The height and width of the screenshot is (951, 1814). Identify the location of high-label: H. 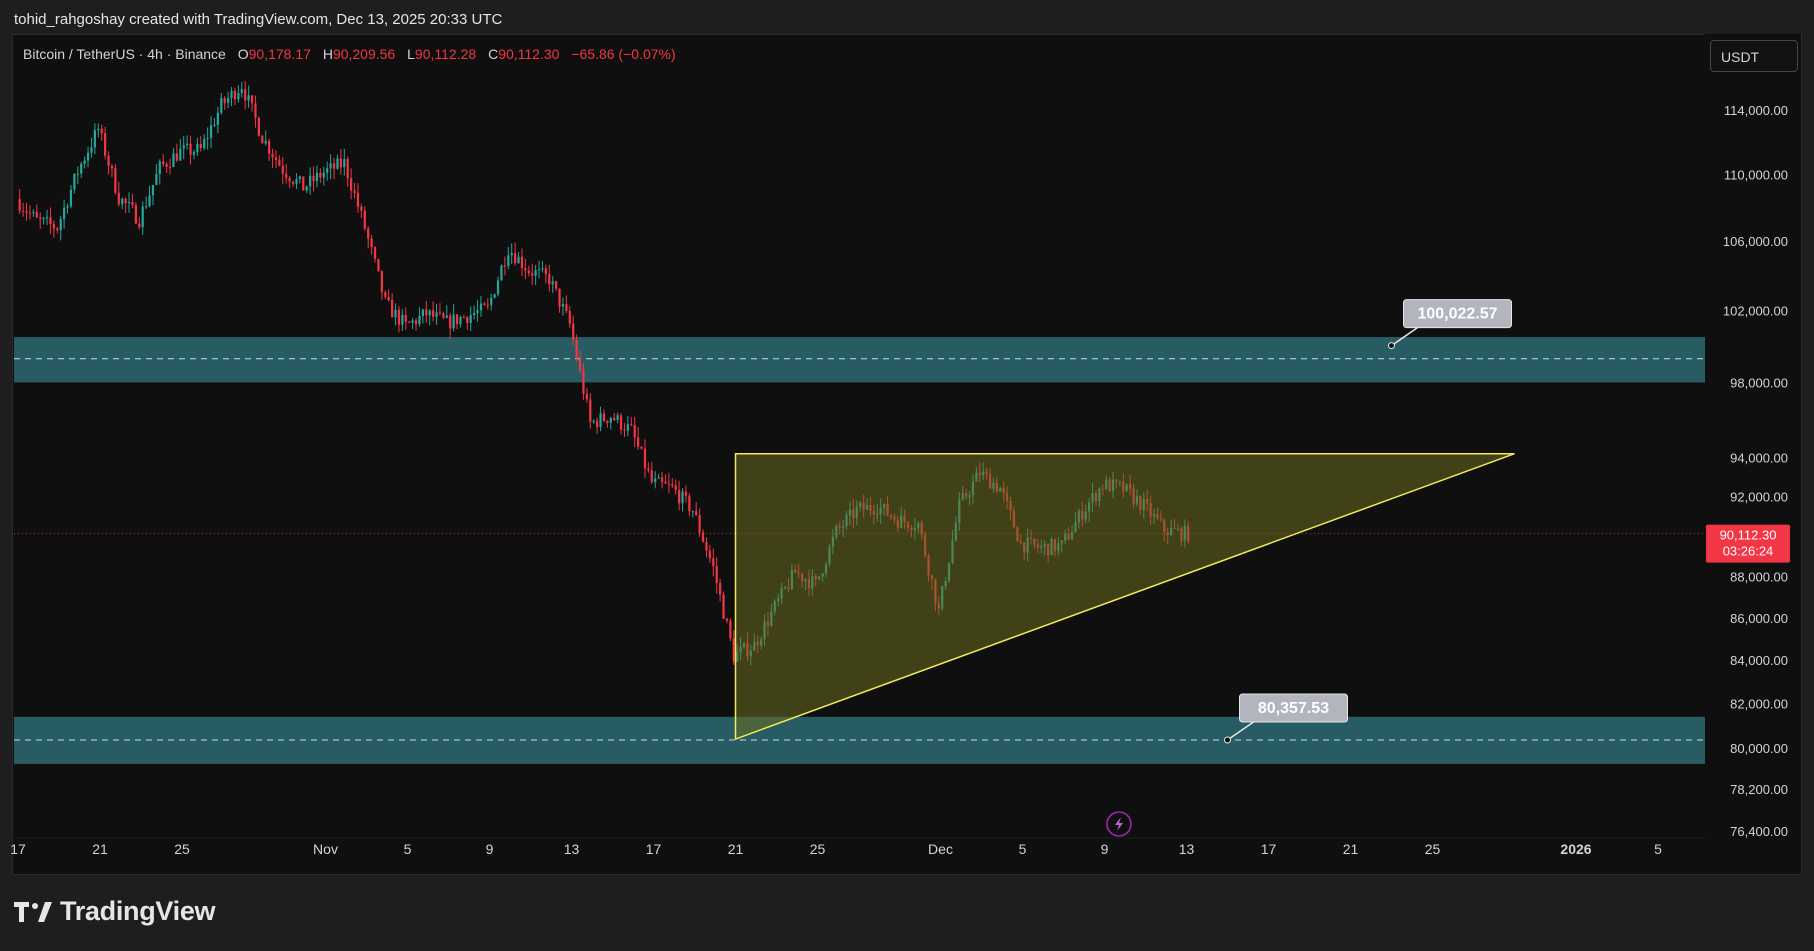
(327, 54).